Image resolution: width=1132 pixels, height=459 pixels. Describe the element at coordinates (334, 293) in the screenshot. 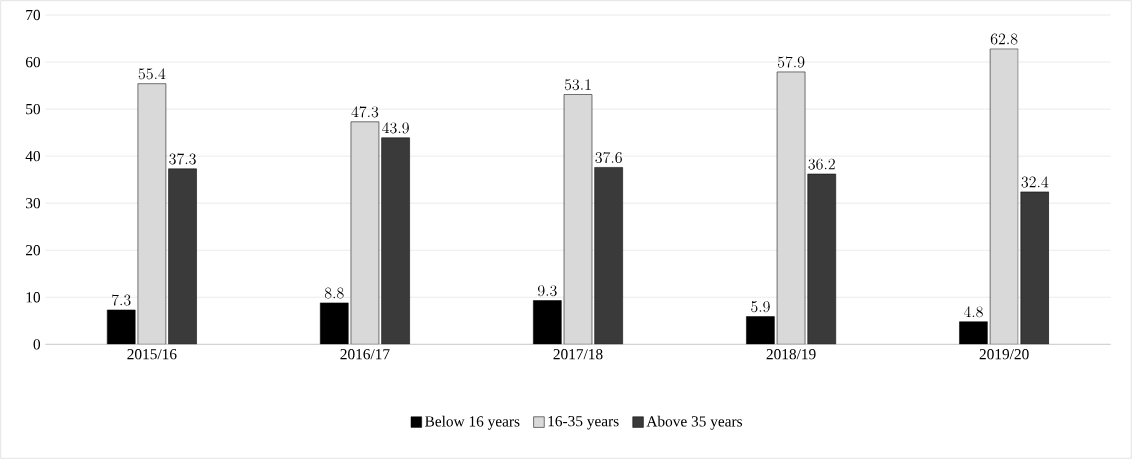

I see `data-label: 8.8` at that location.